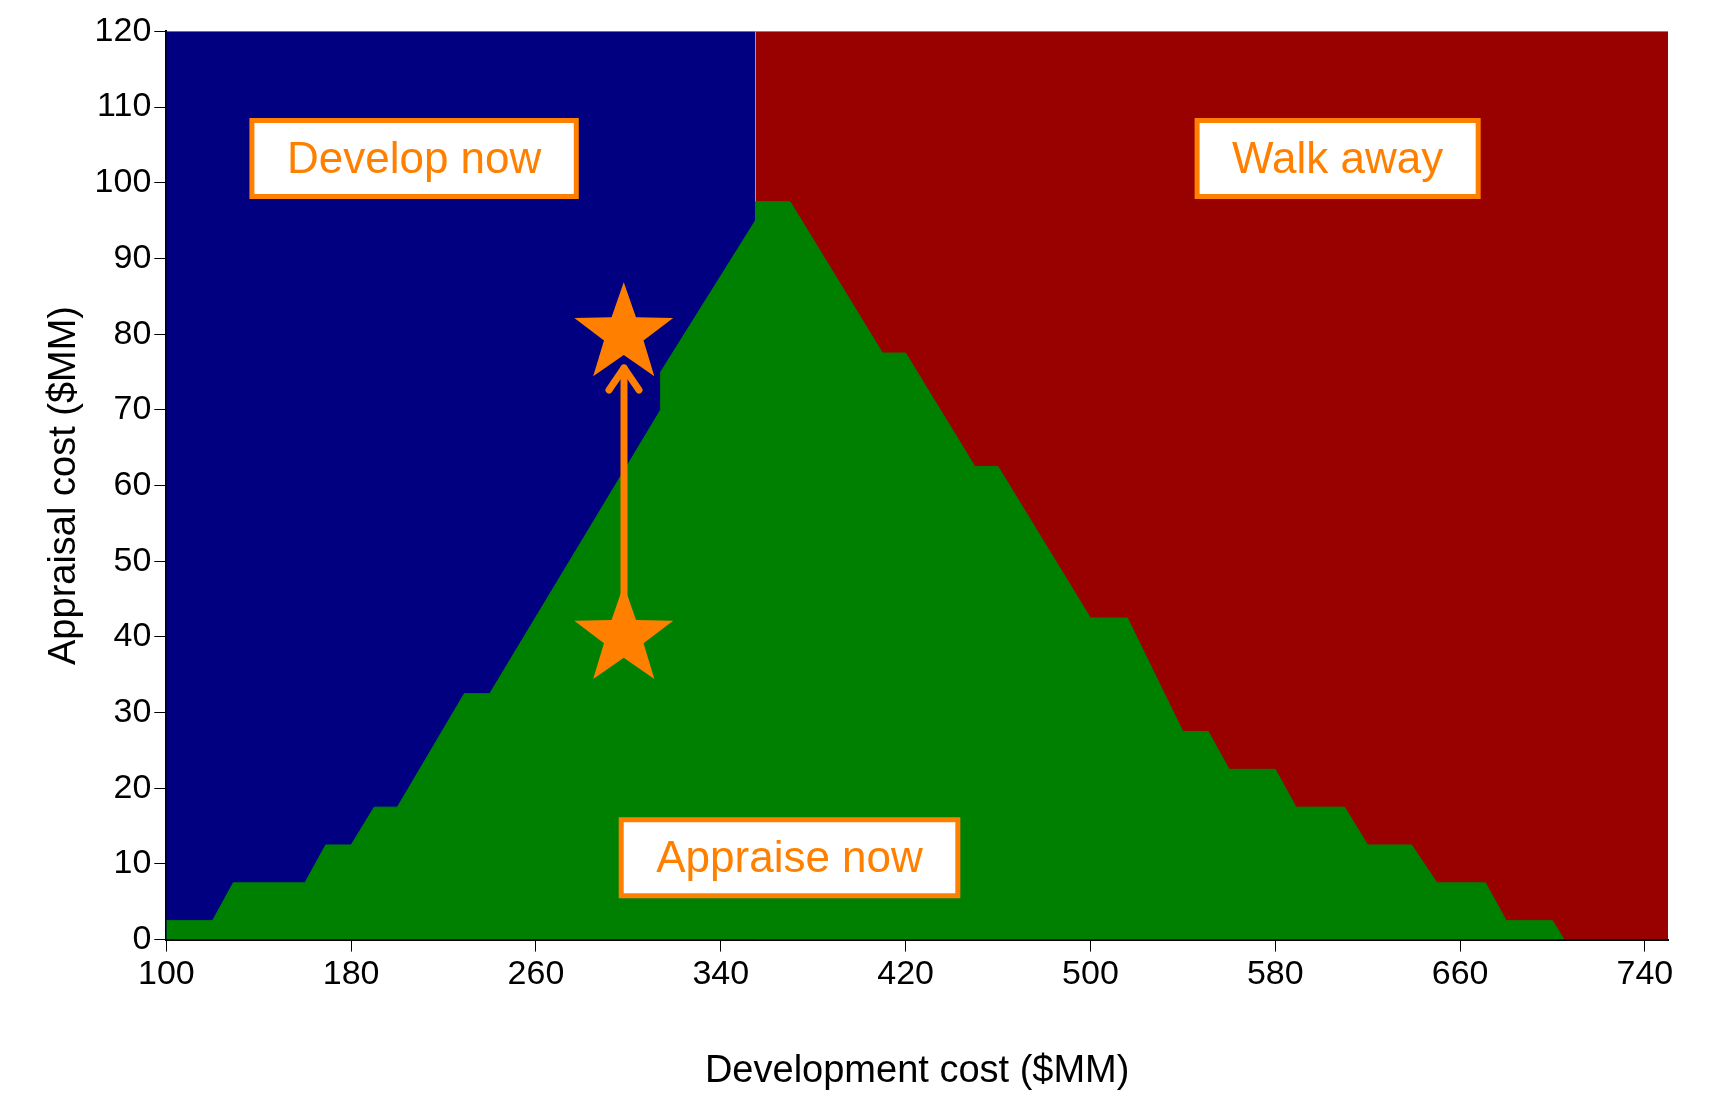 The image size is (1717, 1114). Describe the element at coordinates (1090, 972) in the screenshot. I see `x-tick-label: 500` at that location.